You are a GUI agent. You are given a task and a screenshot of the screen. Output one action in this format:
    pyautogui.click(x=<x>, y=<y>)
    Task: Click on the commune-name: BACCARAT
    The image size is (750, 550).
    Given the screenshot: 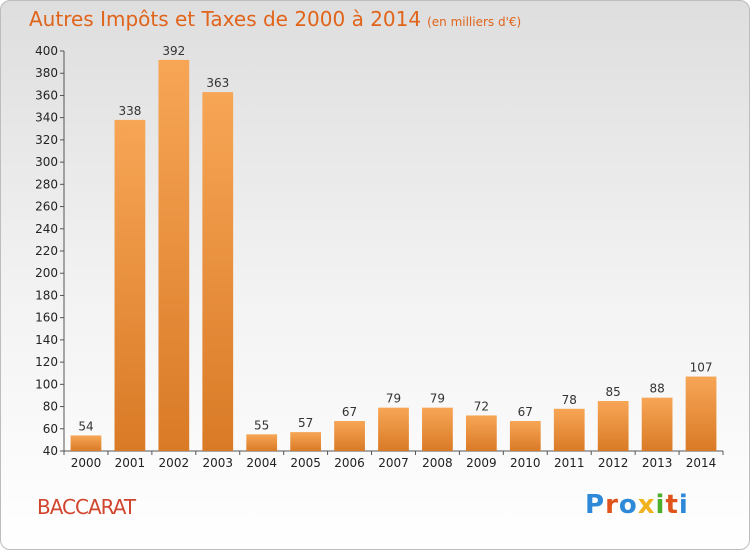 What is the action you would take?
    pyautogui.click(x=86, y=507)
    